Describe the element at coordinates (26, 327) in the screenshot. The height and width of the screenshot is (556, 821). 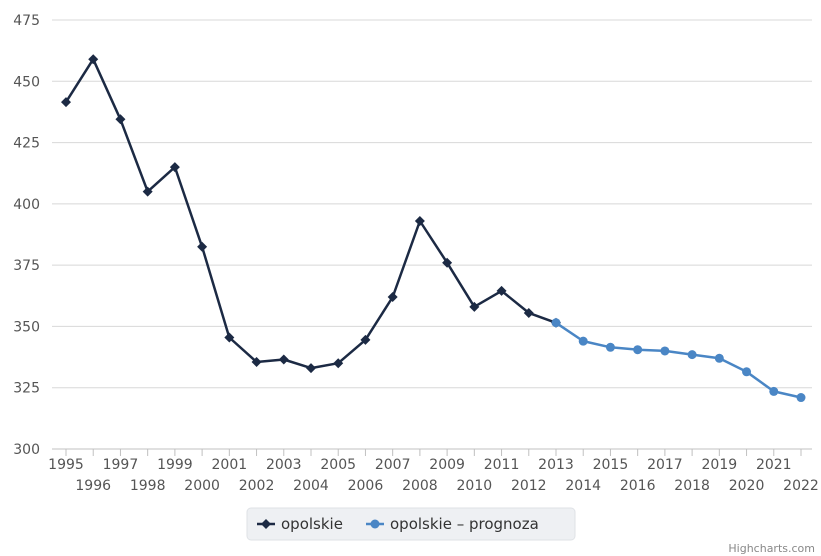
I see `y-tick-label-350: 350` at that location.